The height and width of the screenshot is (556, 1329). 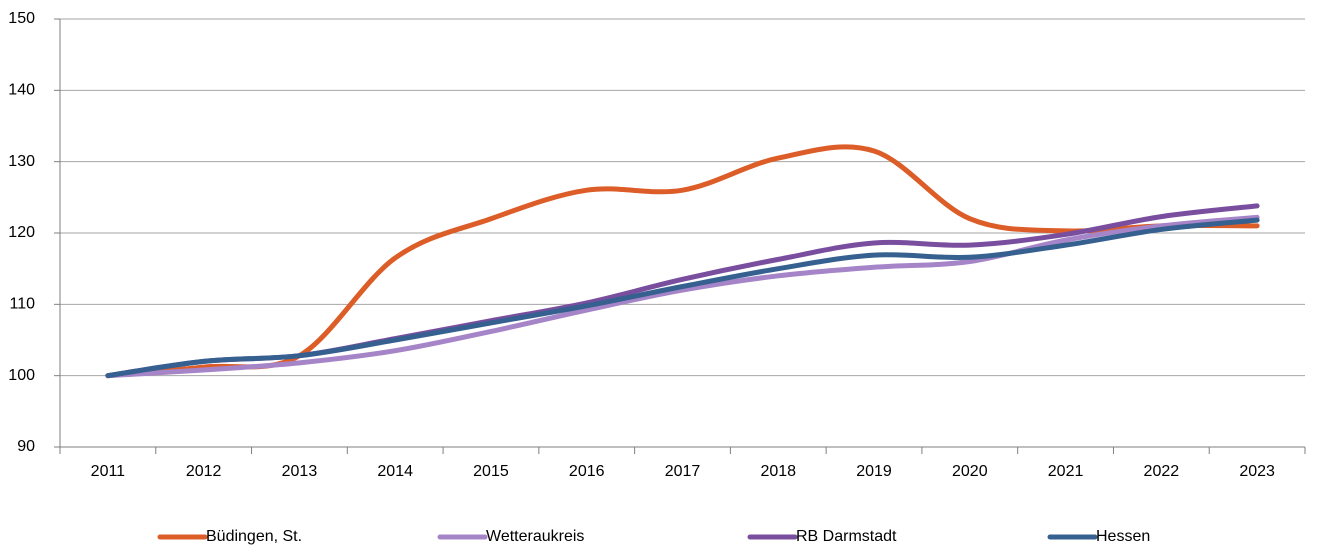 I want to click on x-tick-label: 2023, so click(x=1257, y=471).